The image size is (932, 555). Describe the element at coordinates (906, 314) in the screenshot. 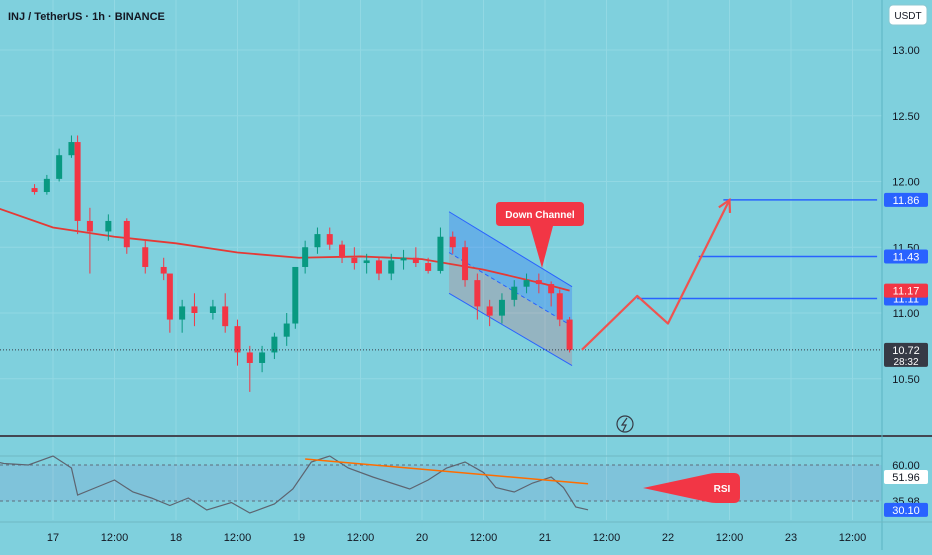

I see `price-tick-label: 11.00` at that location.